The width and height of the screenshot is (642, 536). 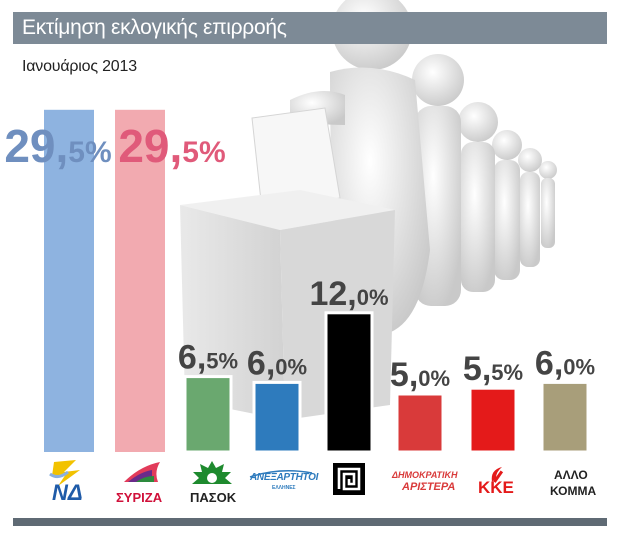 What do you see at coordinates (571, 475) in the screenshot?
I see `logo-label-other-1: ΑΛΛΟ` at bounding box center [571, 475].